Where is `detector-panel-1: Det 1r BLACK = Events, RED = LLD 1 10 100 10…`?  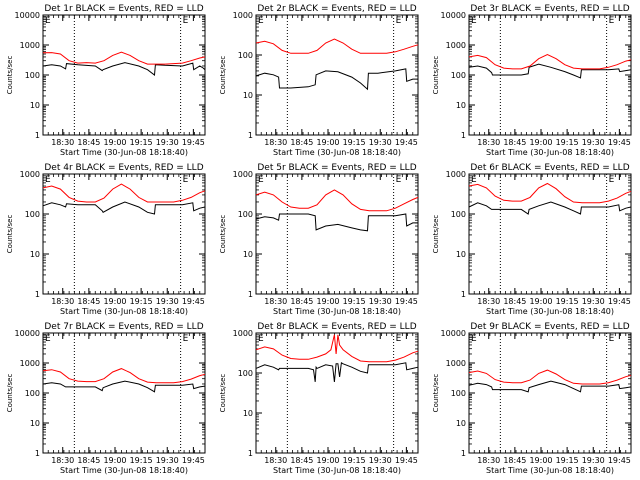 detector-panel-1: Det 1r BLACK = Events, RED = LLD 1 10 100 10… is located at coordinates (106, 80).